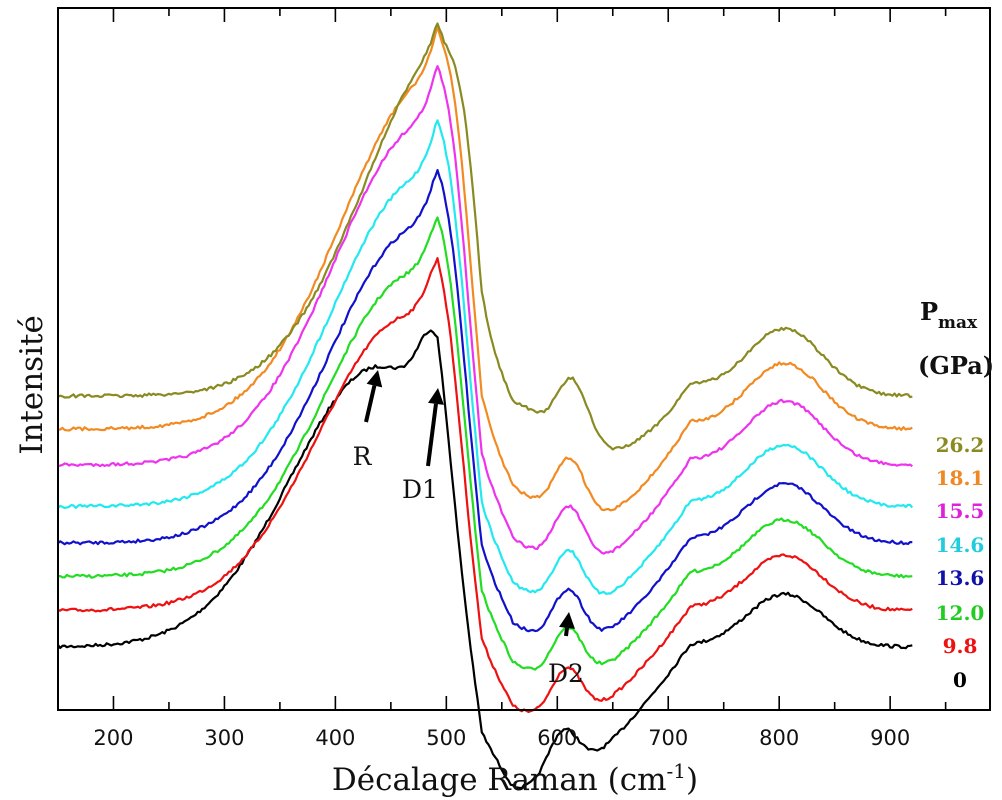  What do you see at coordinates (960, 445) in the screenshot?
I see `legend-label-26-2: 26.2` at bounding box center [960, 445].